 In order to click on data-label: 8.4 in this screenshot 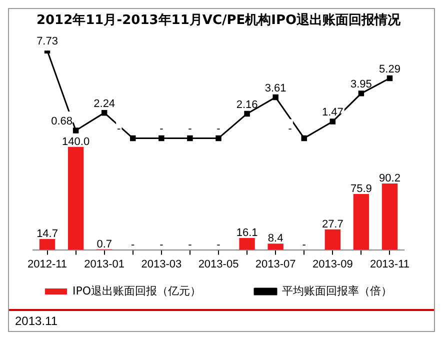, I will do `click(276, 238)`.